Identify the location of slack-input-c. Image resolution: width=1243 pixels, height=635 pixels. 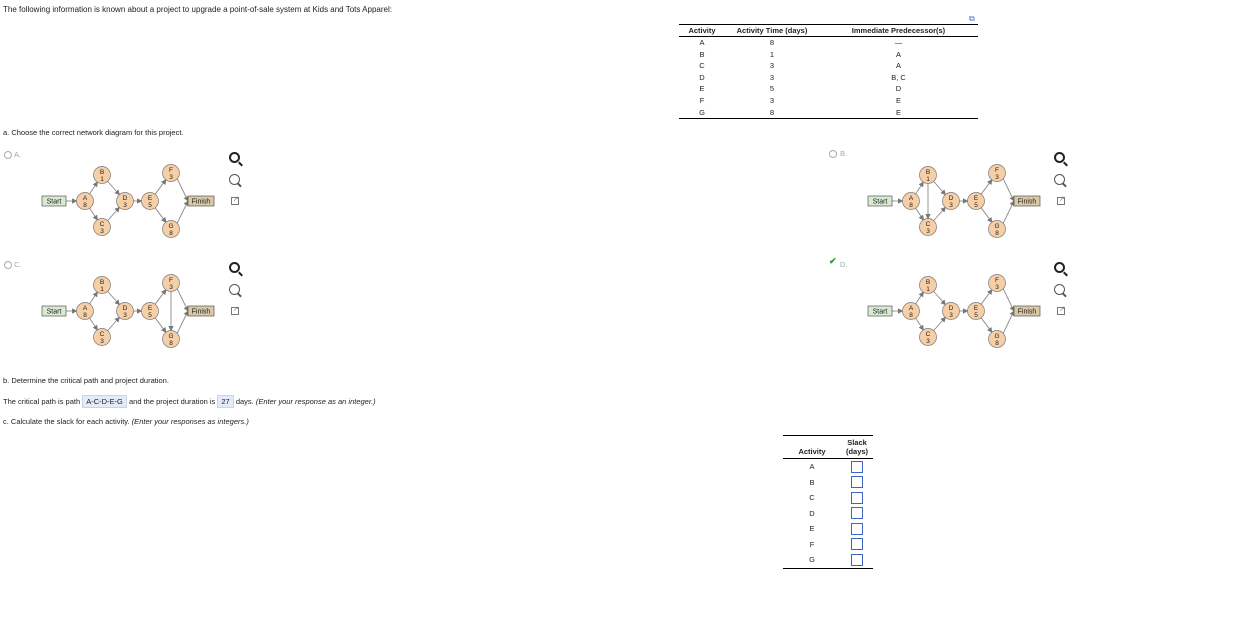
(857, 497).